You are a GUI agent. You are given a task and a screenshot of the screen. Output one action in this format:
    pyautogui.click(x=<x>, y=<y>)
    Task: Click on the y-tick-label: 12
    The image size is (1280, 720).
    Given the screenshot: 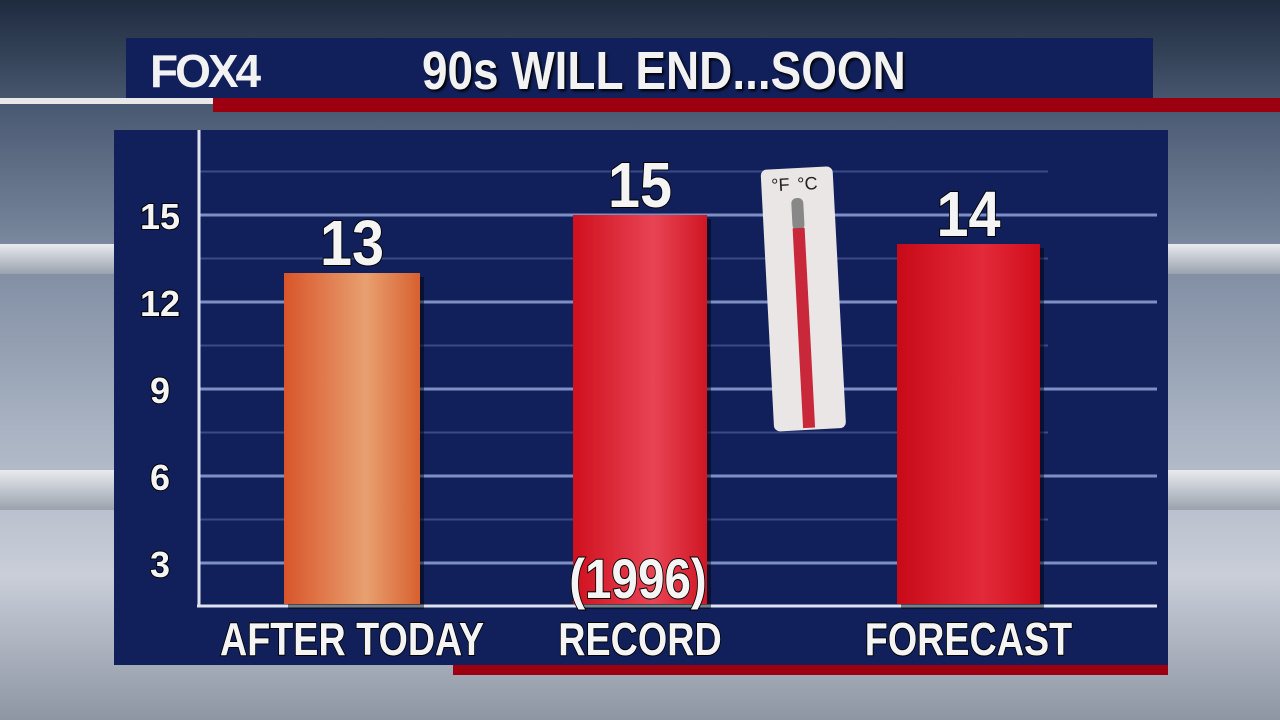 What is the action you would take?
    pyautogui.click(x=160, y=303)
    